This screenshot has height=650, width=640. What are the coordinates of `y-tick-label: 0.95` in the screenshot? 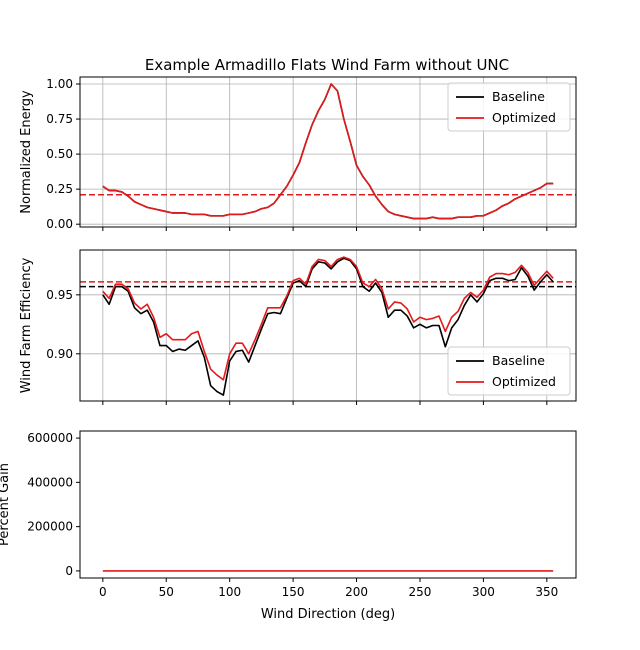 It's located at (59, 295).